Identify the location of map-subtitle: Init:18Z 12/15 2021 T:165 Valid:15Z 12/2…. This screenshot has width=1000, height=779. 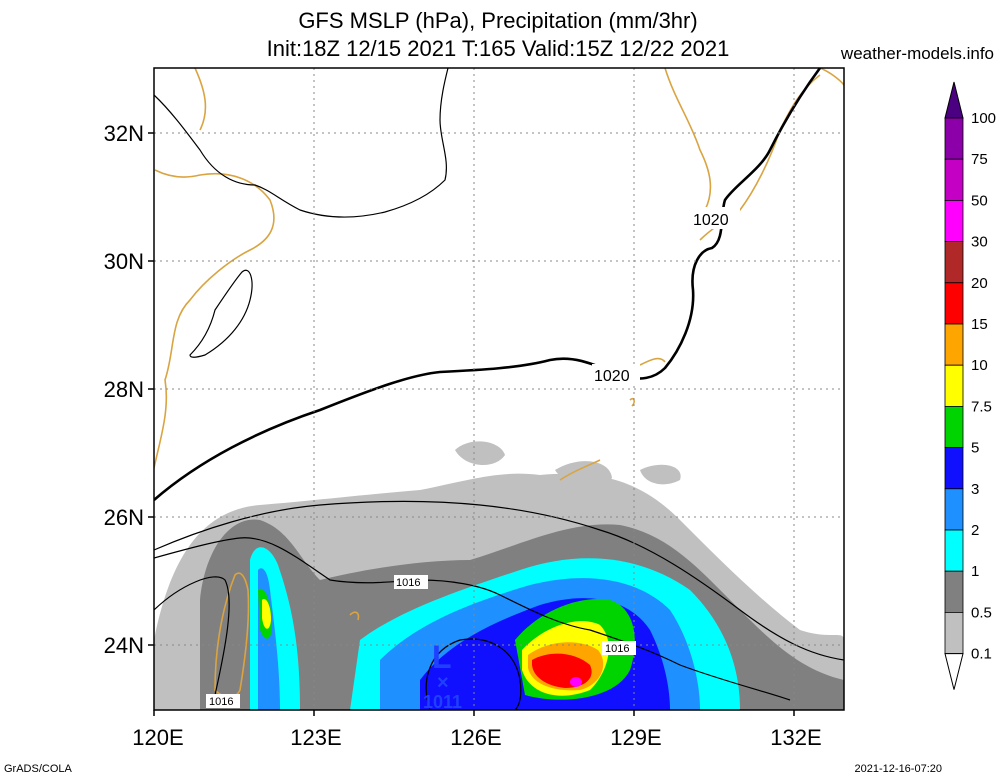
(498, 48).